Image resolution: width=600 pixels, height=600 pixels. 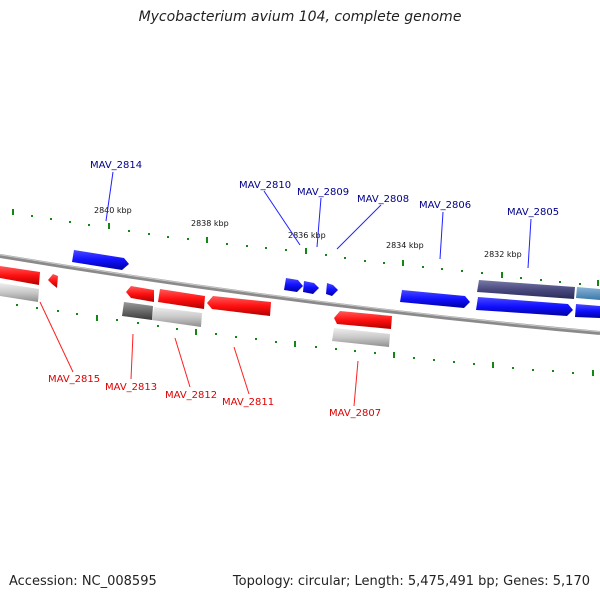 What do you see at coordinates (210, 223) in the screenshot?
I see `scale-label-2838: 2838 kbp` at bounding box center [210, 223].